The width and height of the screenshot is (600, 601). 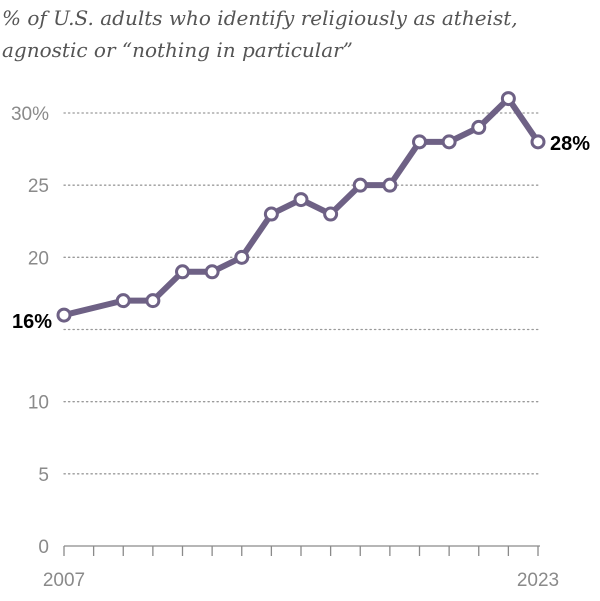 What do you see at coordinates (212, 272) in the screenshot?
I see `data-point-2012` at bounding box center [212, 272].